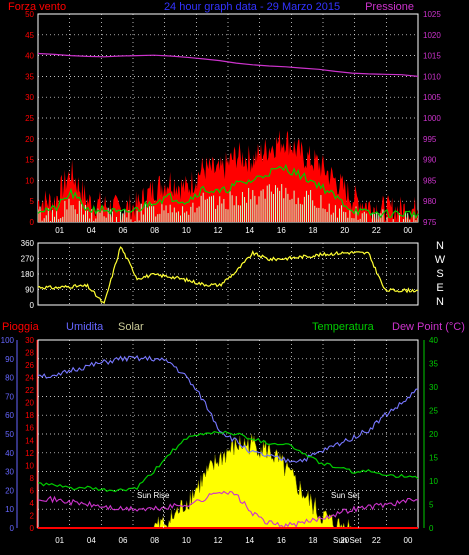 This screenshot has height=555, width=469. I want to click on pressure-tick-label: 1025, so click(432, 14).